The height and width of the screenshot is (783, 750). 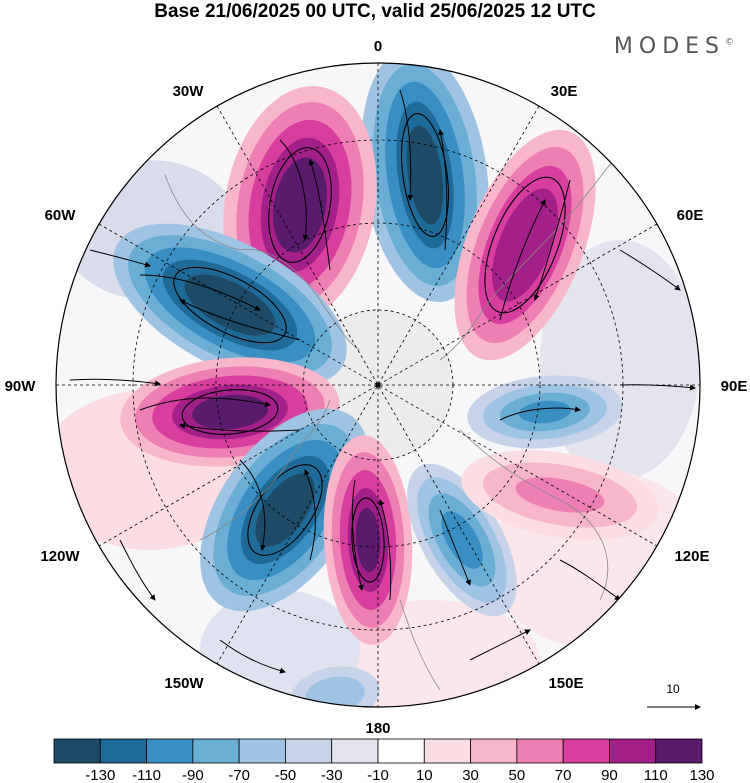 I want to click on colorbar-tick-label: -130, so click(x=100, y=775).